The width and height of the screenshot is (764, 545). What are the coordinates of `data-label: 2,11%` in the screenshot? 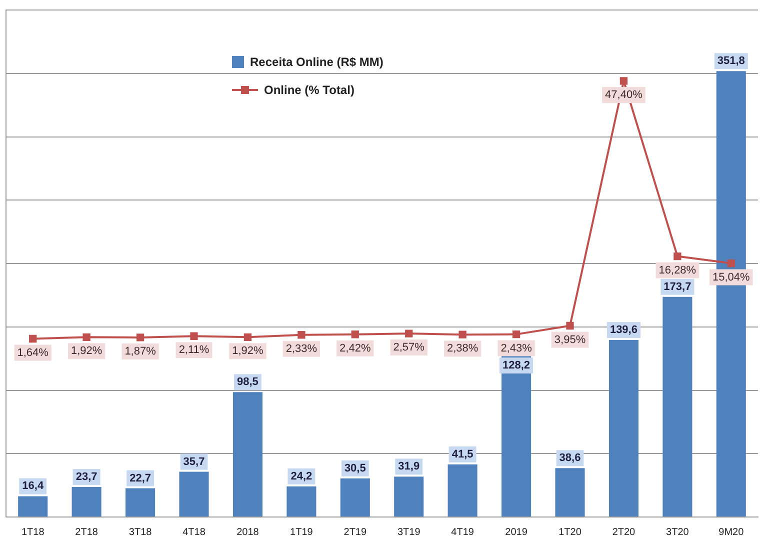 It's located at (194, 350).